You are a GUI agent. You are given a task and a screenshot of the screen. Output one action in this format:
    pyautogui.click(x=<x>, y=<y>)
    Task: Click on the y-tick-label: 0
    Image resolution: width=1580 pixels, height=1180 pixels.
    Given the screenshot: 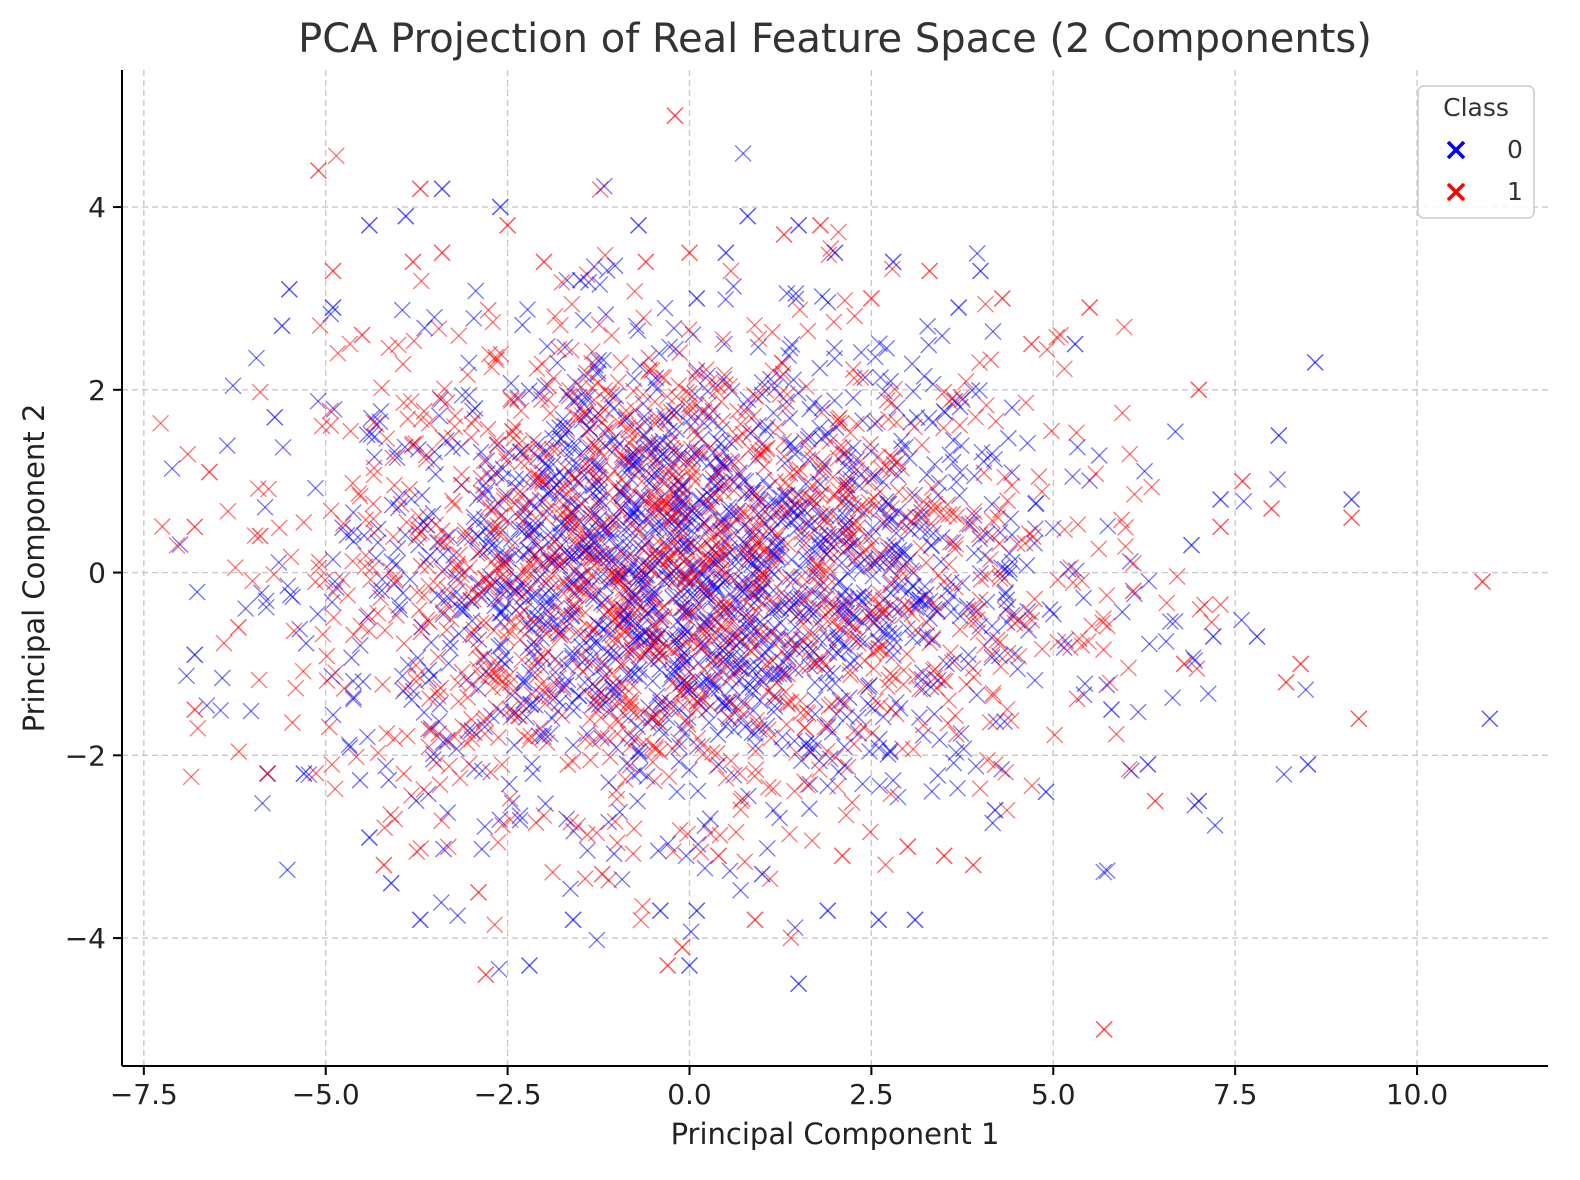 What is the action you would take?
    pyautogui.click(x=97, y=573)
    